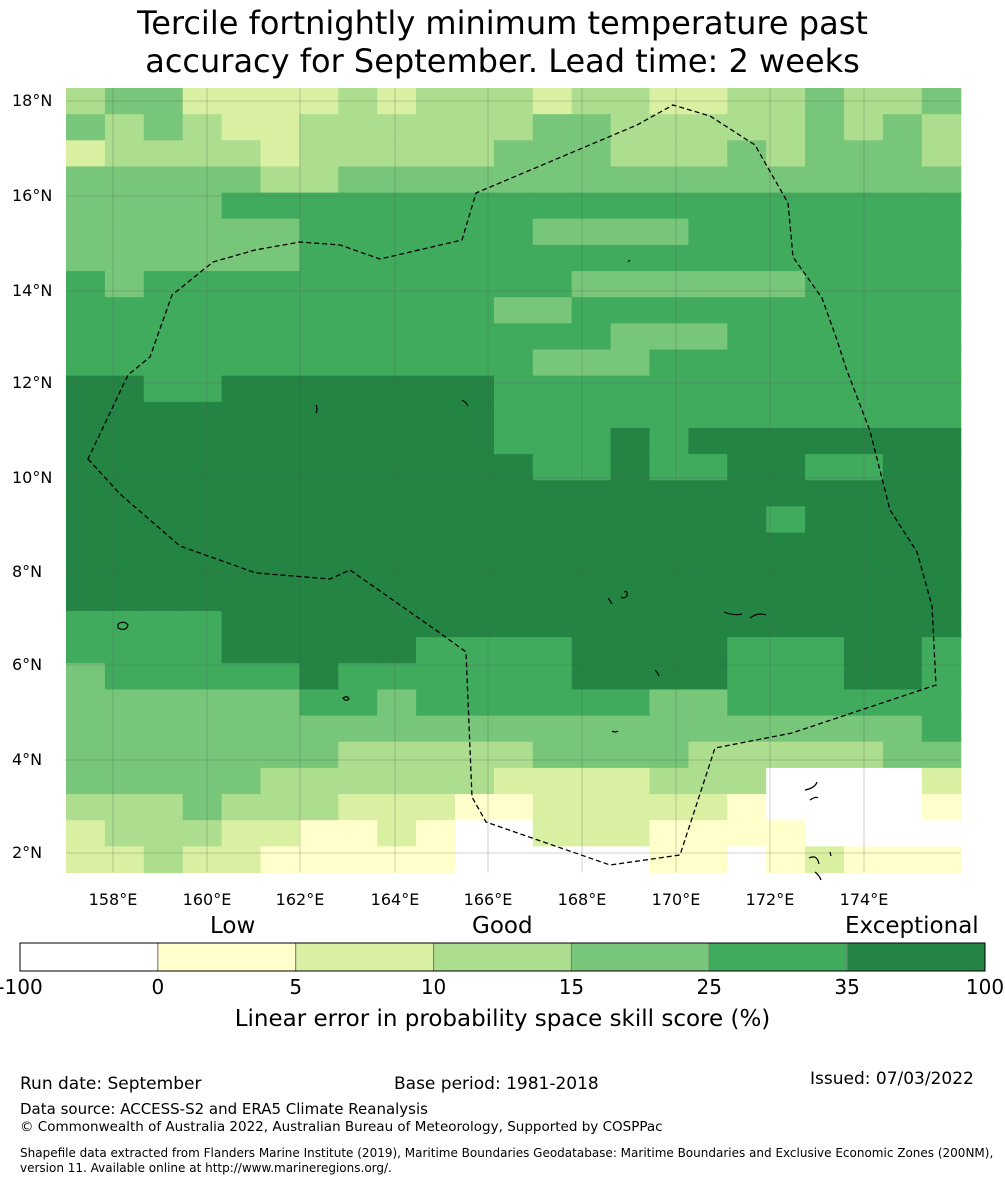 The width and height of the screenshot is (1005, 1185). I want to click on colorbar-tick-label: 0, so click(158, 987).